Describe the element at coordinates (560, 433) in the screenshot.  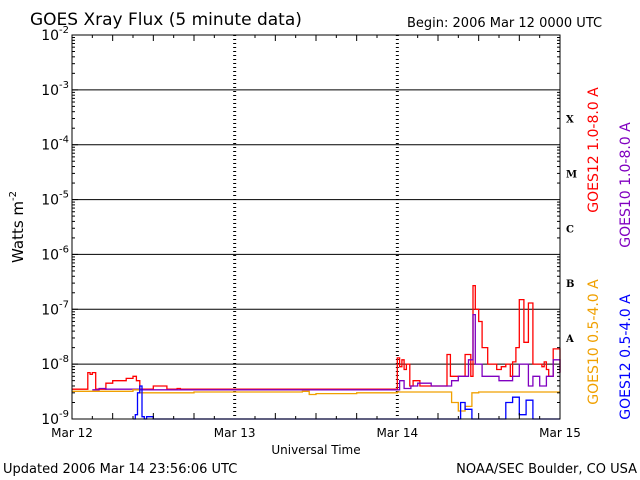
I see `x-tick-label: Mar 15` at that location.